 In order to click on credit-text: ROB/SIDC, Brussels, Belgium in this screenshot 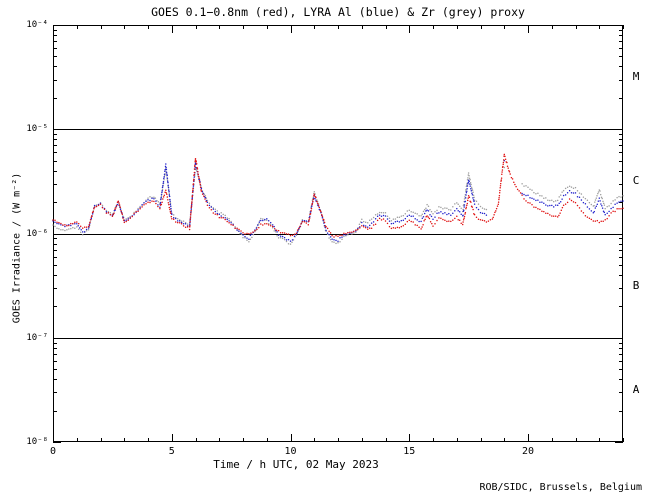, I will do `click(560, 487)`.